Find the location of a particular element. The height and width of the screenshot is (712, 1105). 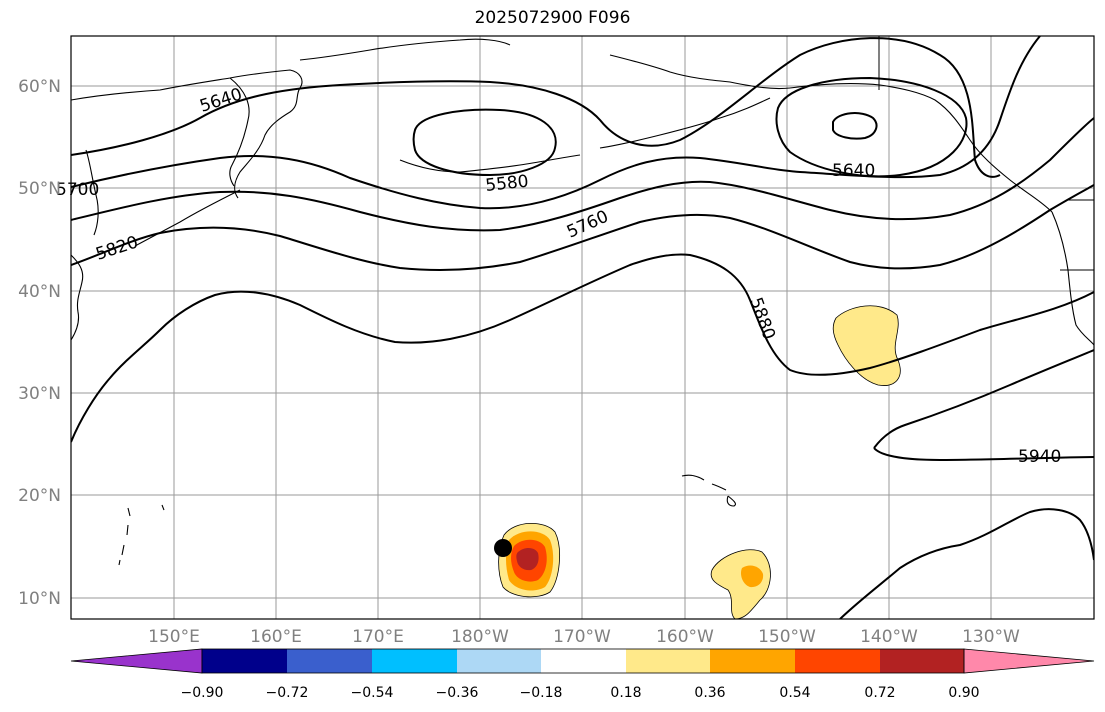

political-borders is located at coordinates (986, 153).